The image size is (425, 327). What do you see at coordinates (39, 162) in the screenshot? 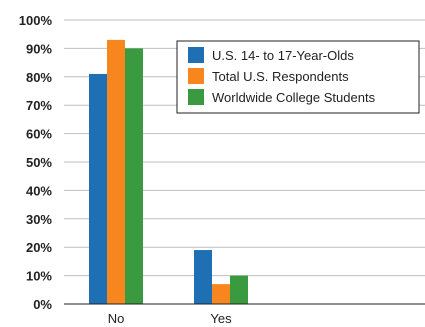
I see `y-tick-label: 50%` at bounding box center [39, 162].